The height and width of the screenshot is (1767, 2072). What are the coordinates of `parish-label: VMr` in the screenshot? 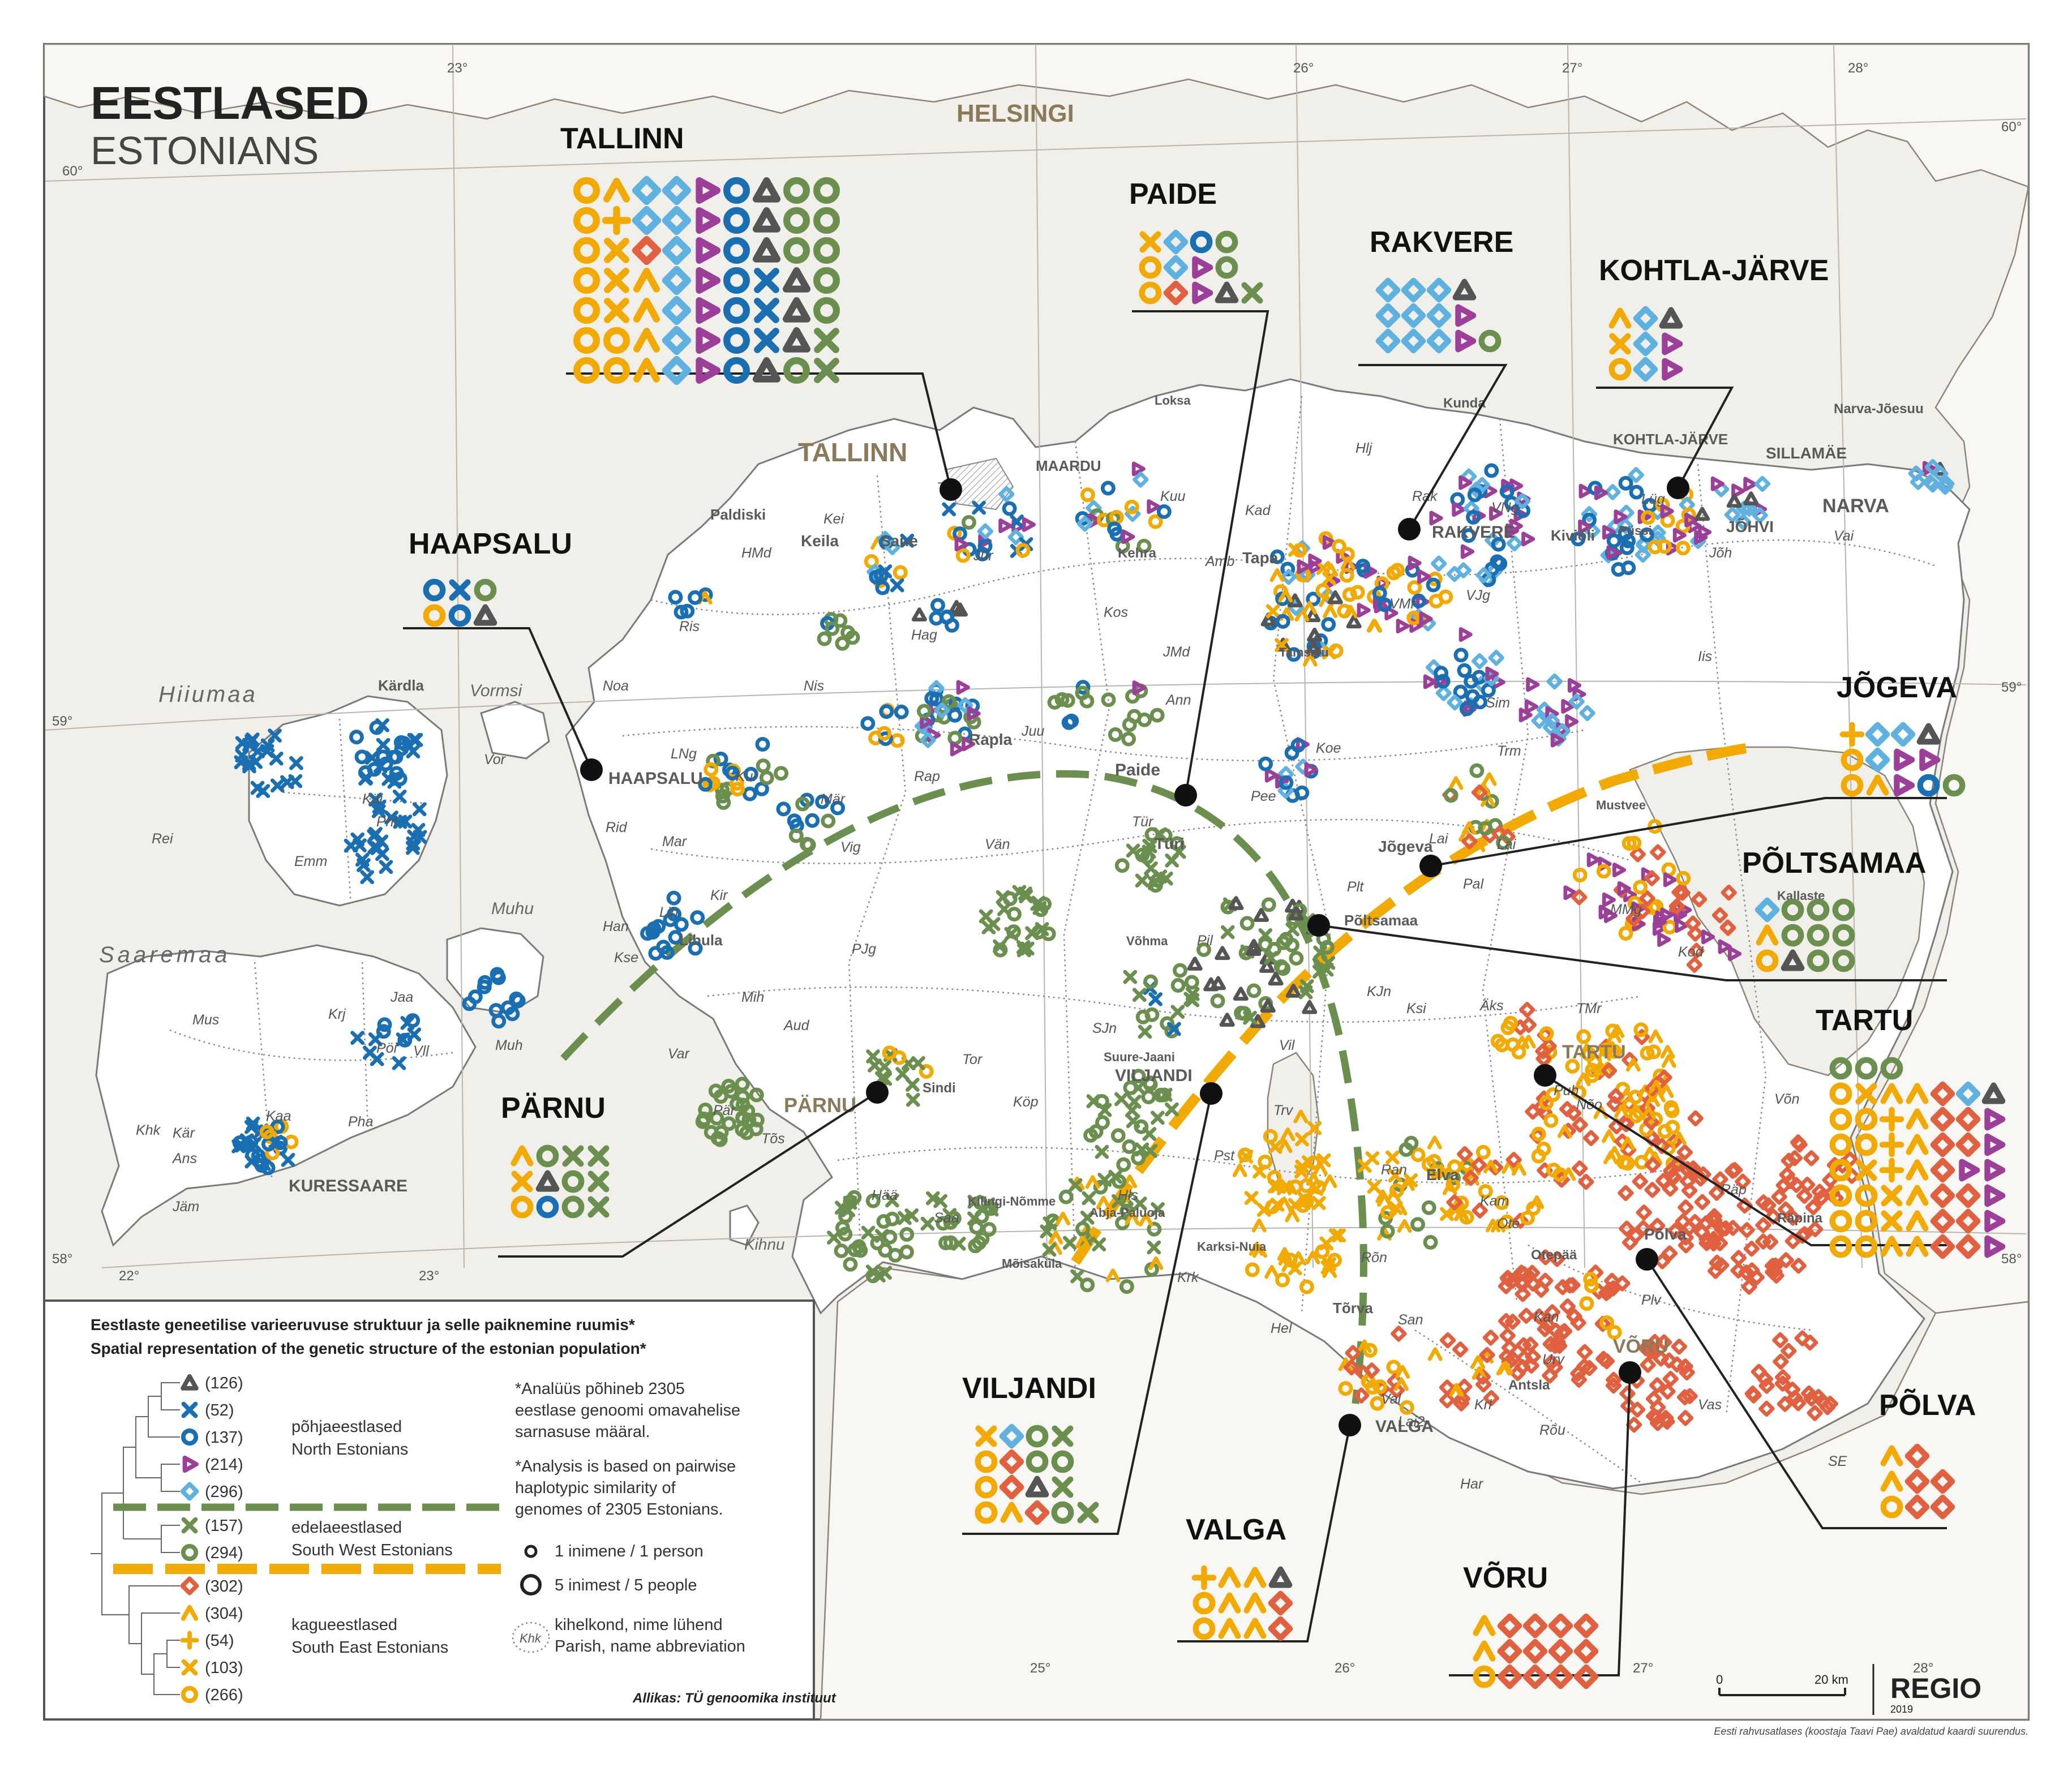 It's located at (1403, 604).